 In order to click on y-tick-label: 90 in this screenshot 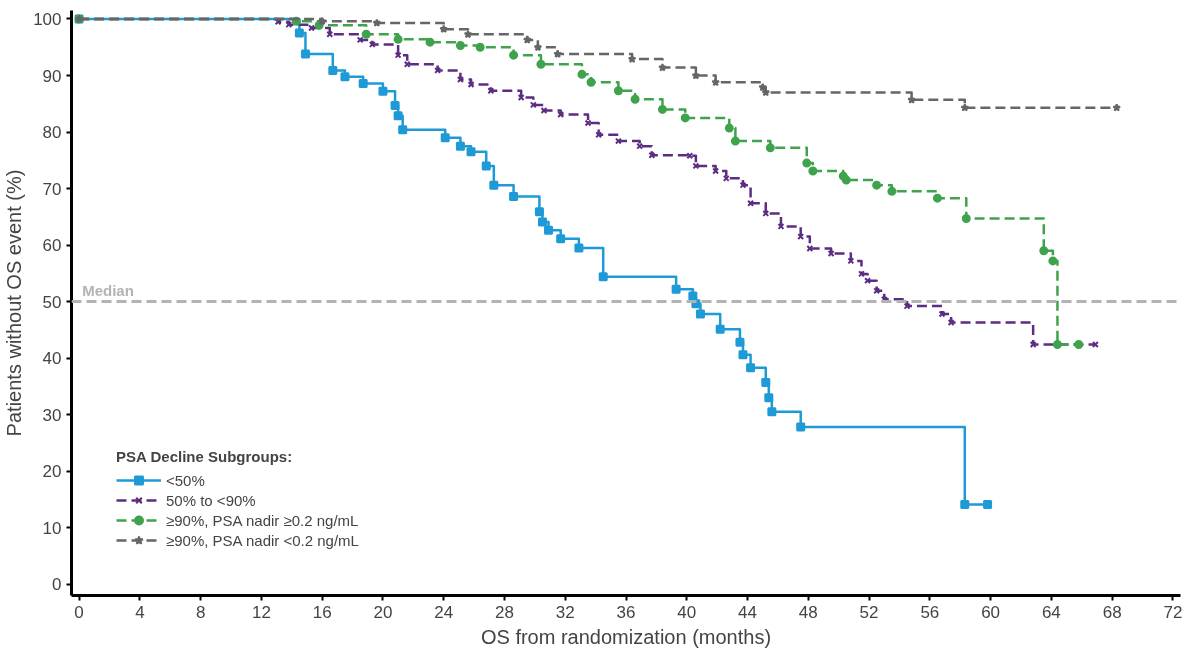, I will do `click(52, 76)`.